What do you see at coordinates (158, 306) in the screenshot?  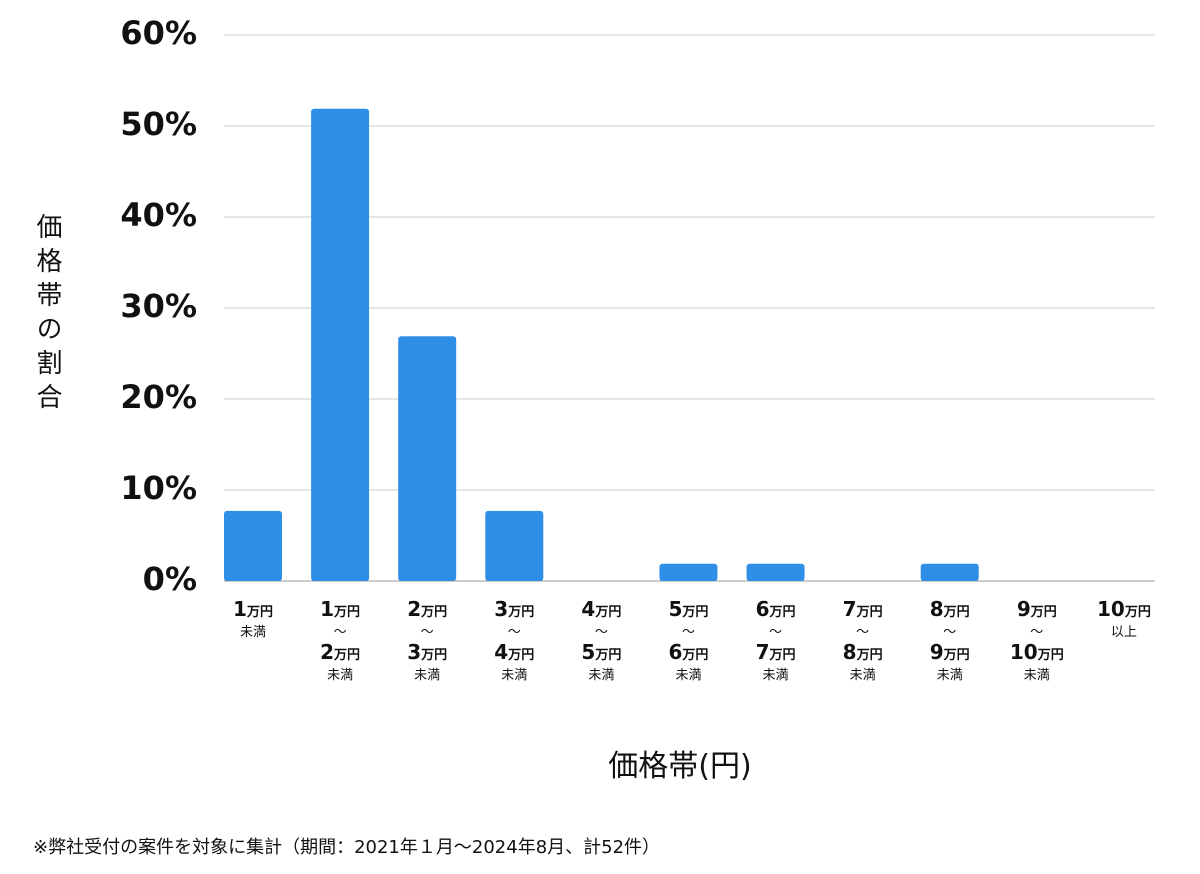 I see `y-tick-label: 30%` at bounding box center [158, 306].